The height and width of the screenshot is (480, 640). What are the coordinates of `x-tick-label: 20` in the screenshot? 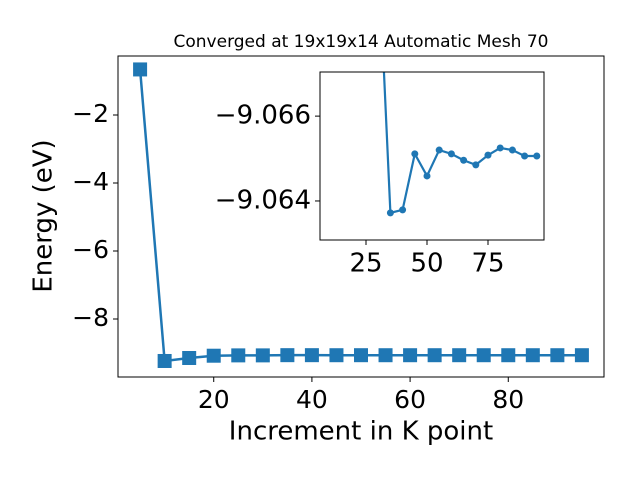 It's located at (214, 399).